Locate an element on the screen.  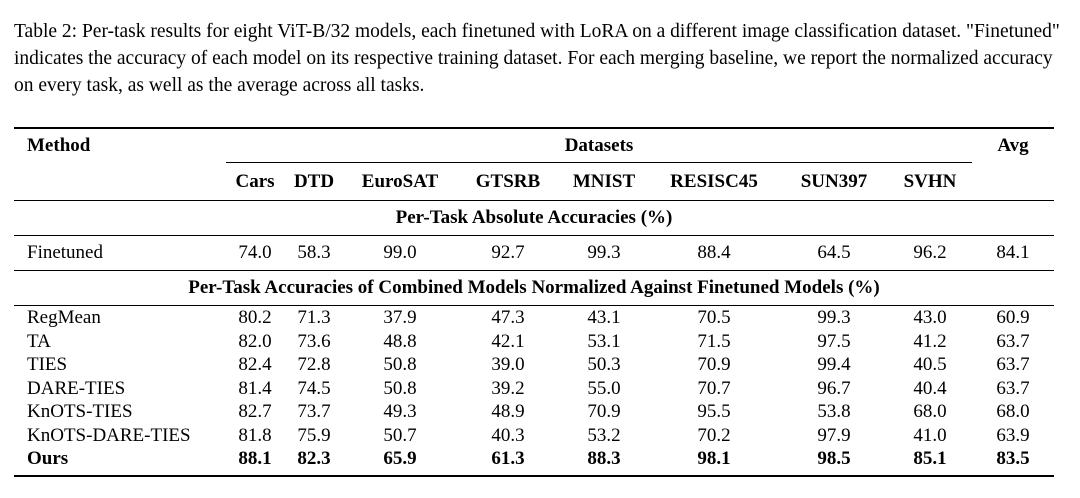
value-cell: 41.0 is located at coordinates (930, 435).